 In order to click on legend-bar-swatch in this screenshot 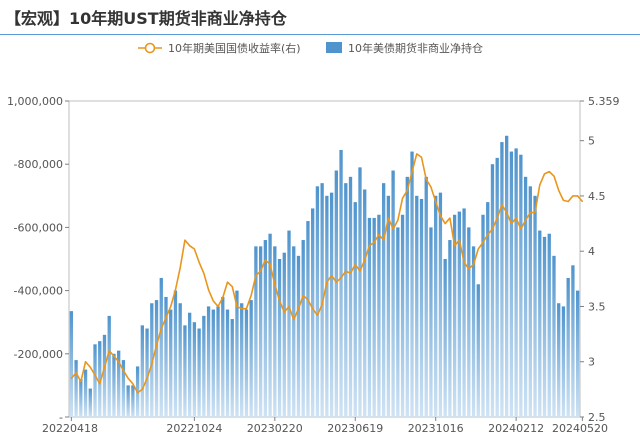, I will do `click(334, 47)`.